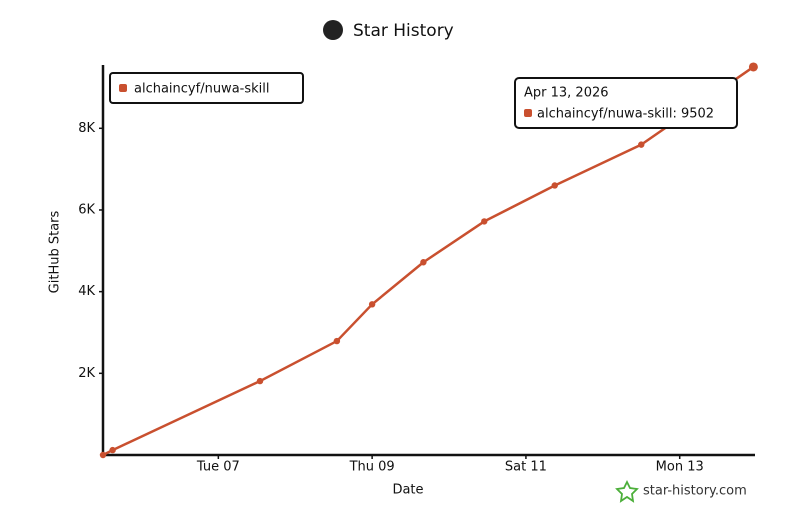  Describe the element at coordinates (695, 491) in the screenshot. I see `watermark: star-history.com` at that location.